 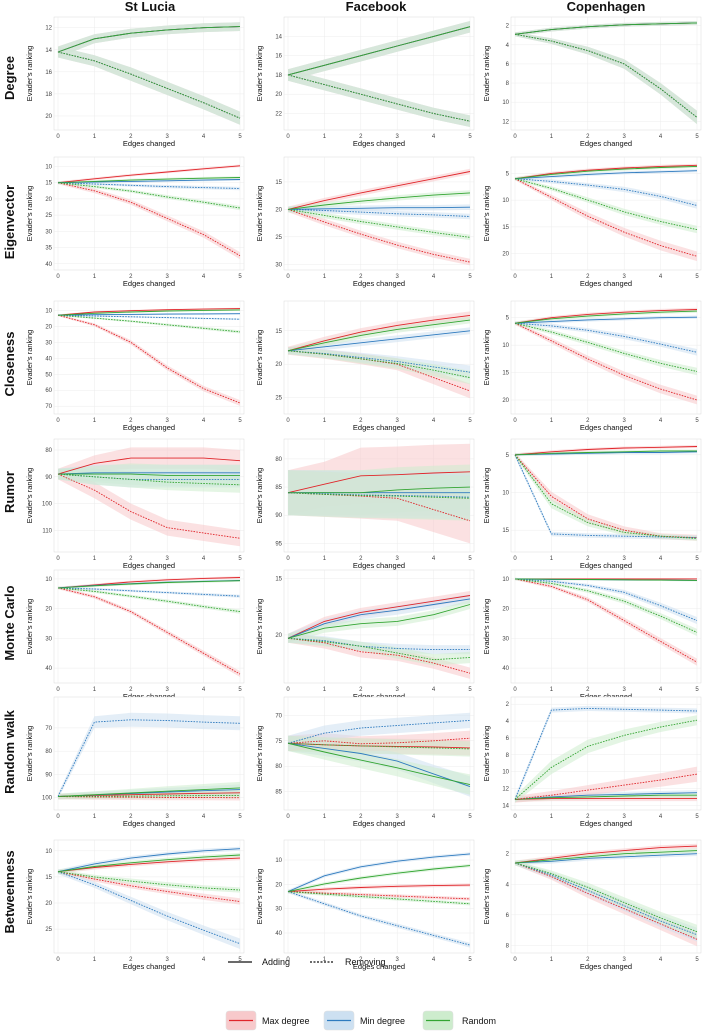 I want to click on y-tick-label: 100, so click(x=47, y=799).